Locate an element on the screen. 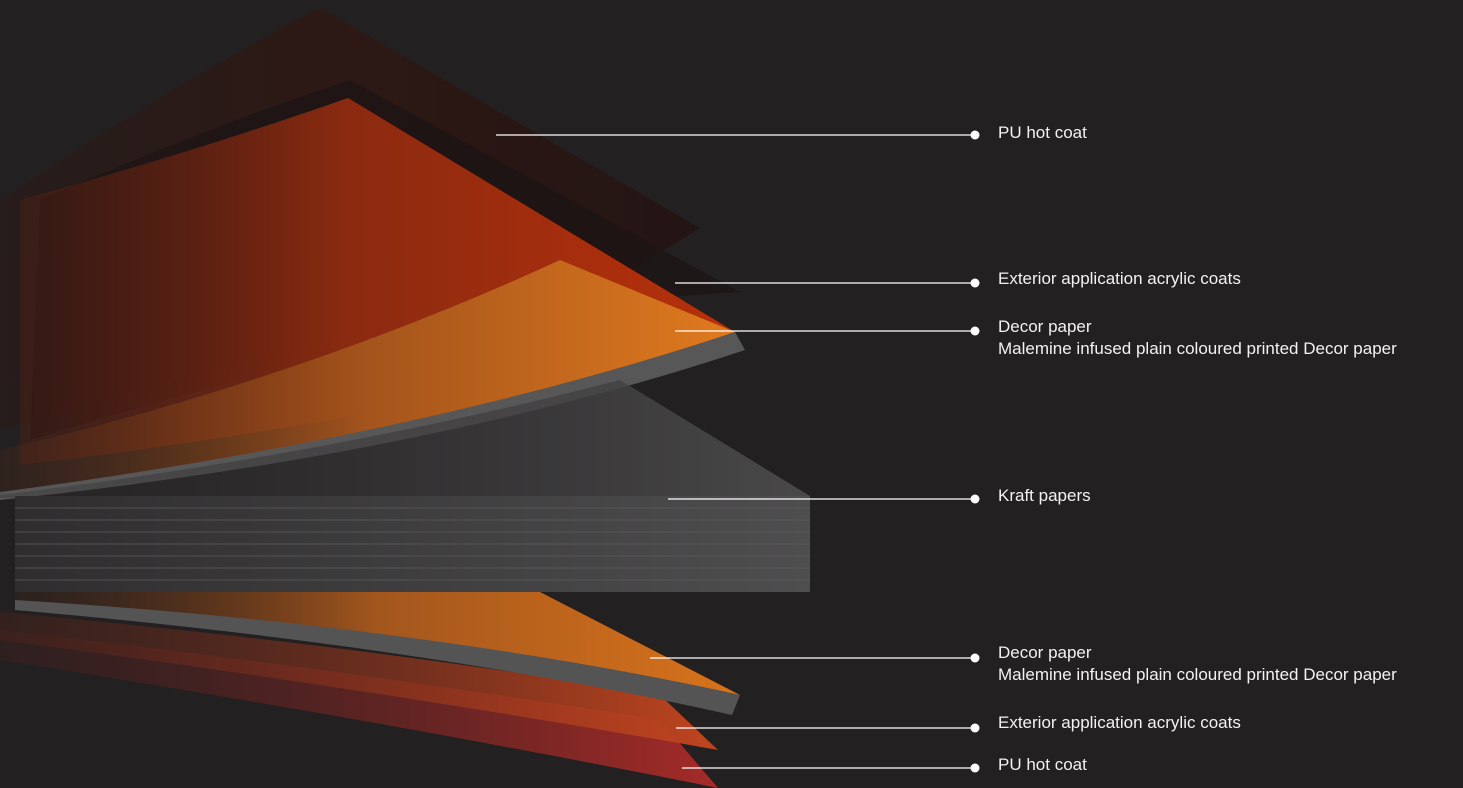 Image resolution: width=1463 pixels, height=788 pixels. decor-paper-top-layer is located at coordinates (367, 377).